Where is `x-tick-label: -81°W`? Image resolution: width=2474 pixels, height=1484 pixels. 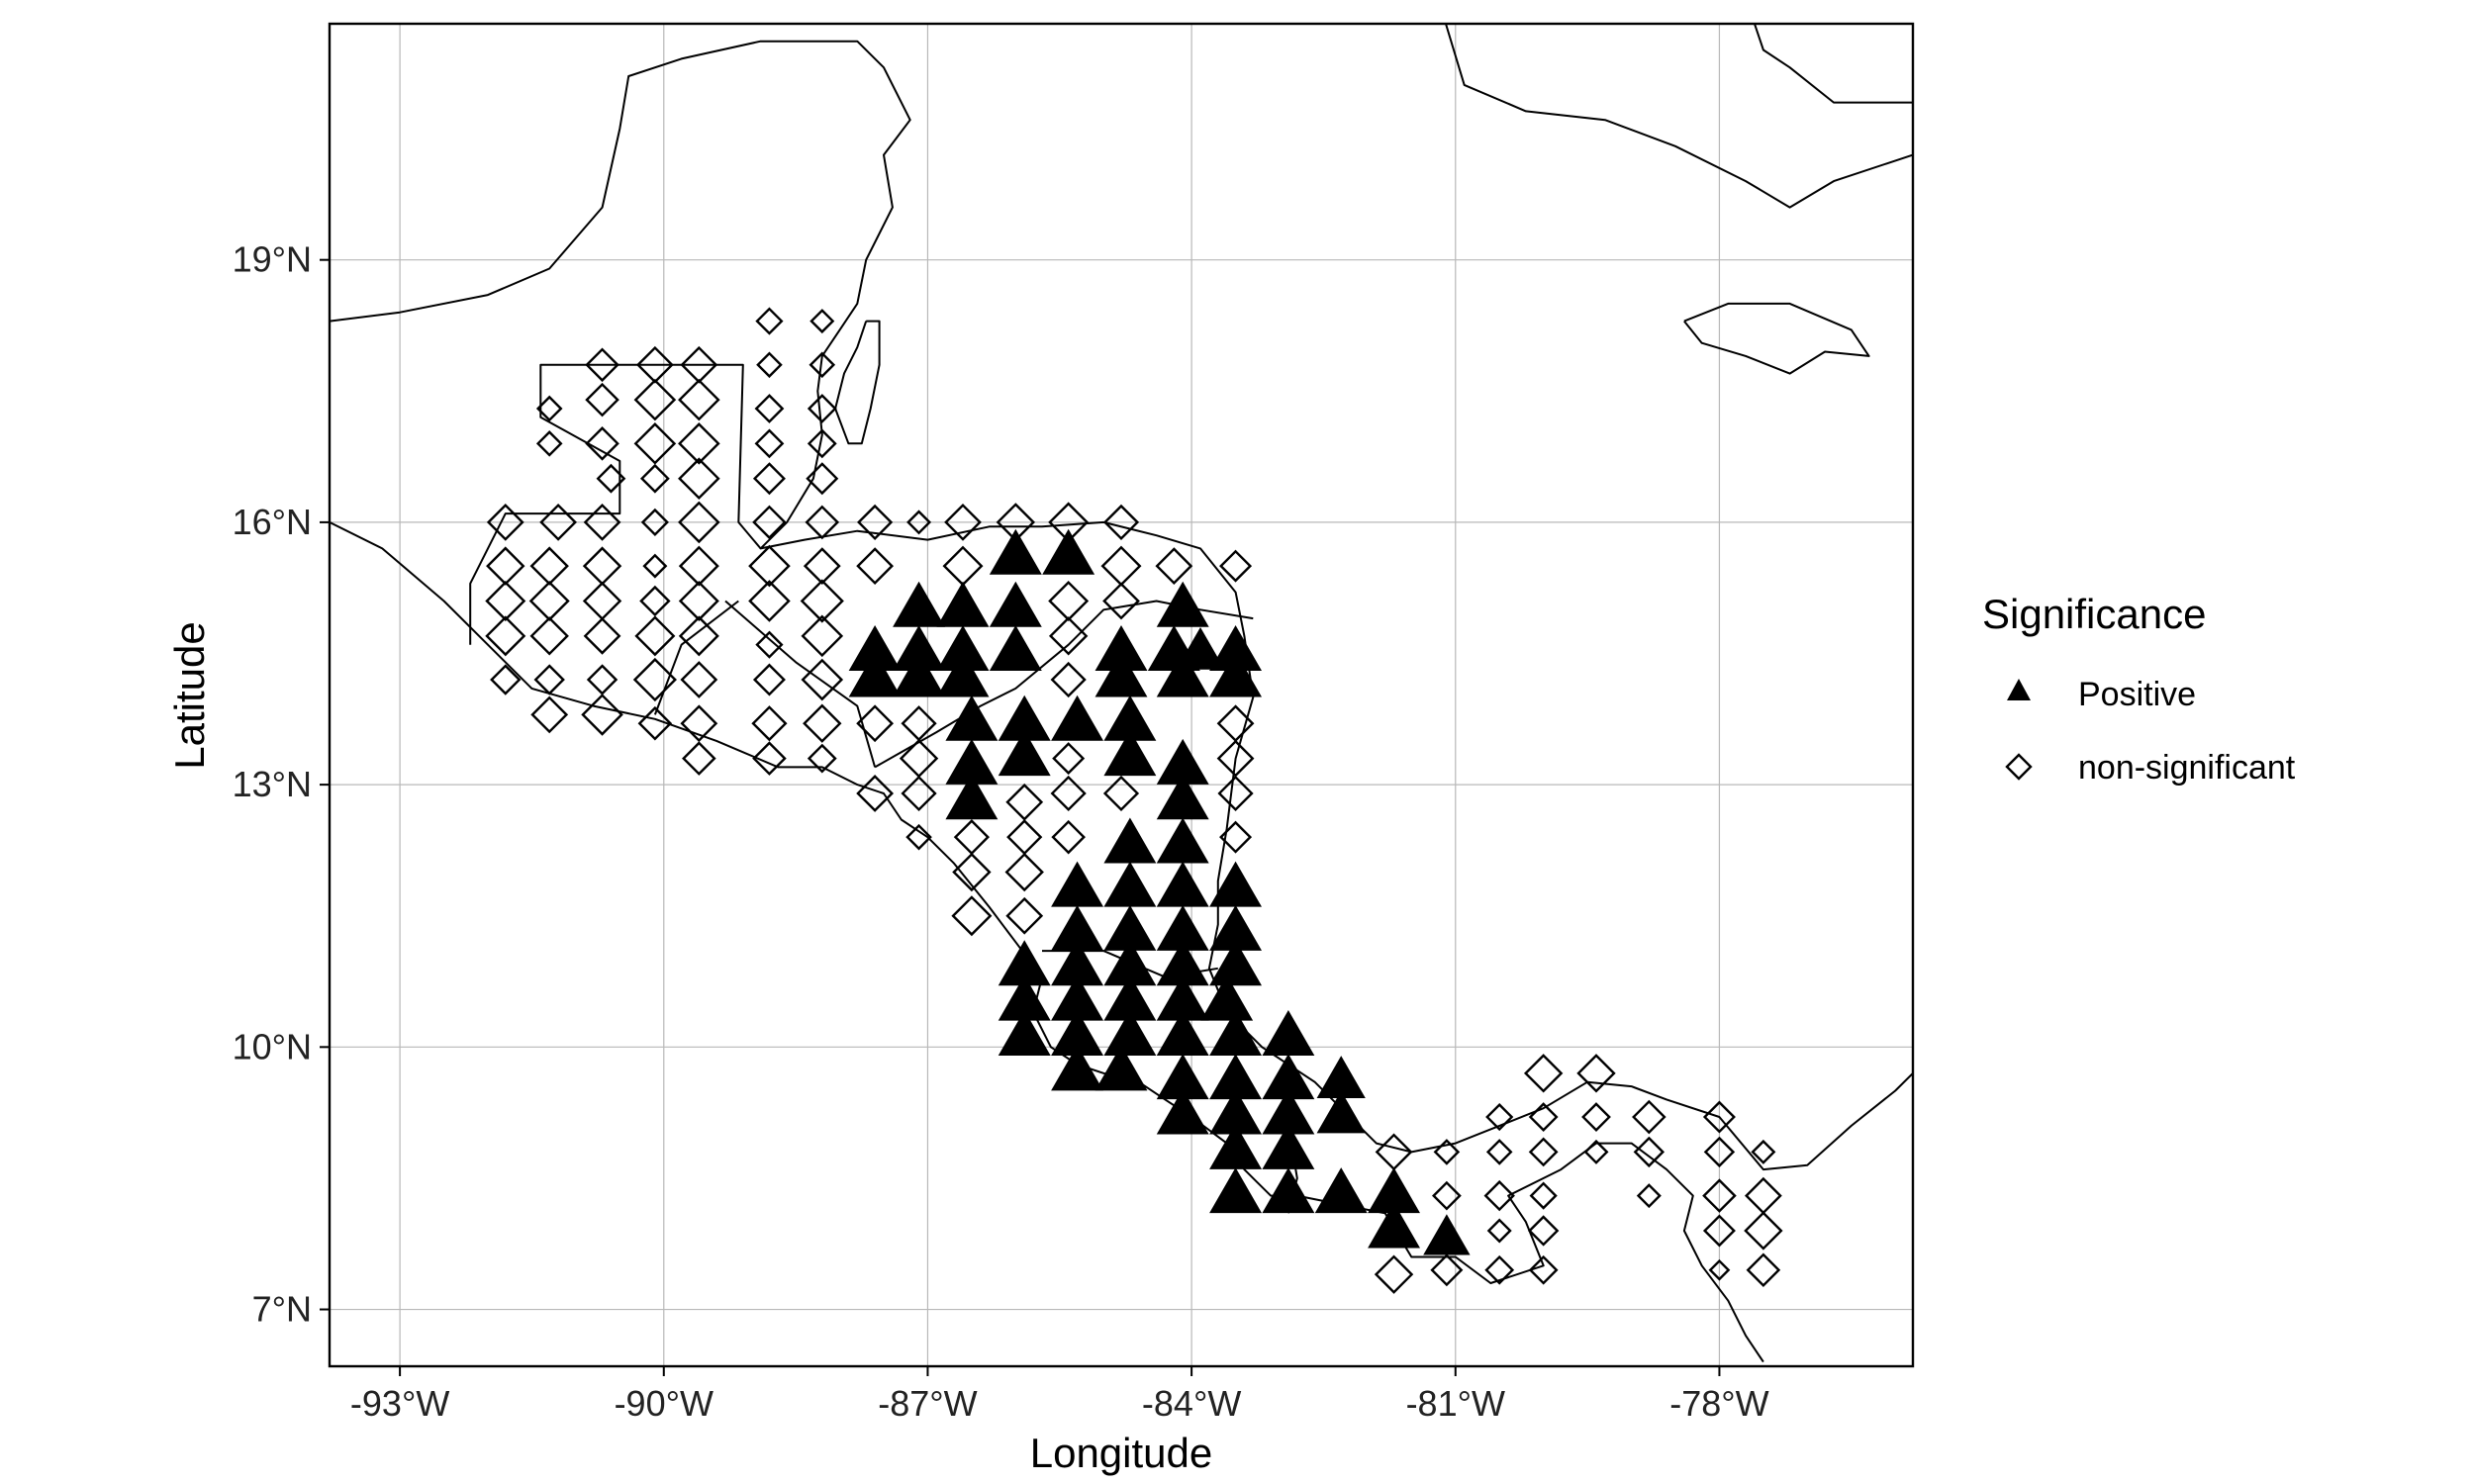 x-tick-label: -81°W is located at coordinates (1456, 1403).